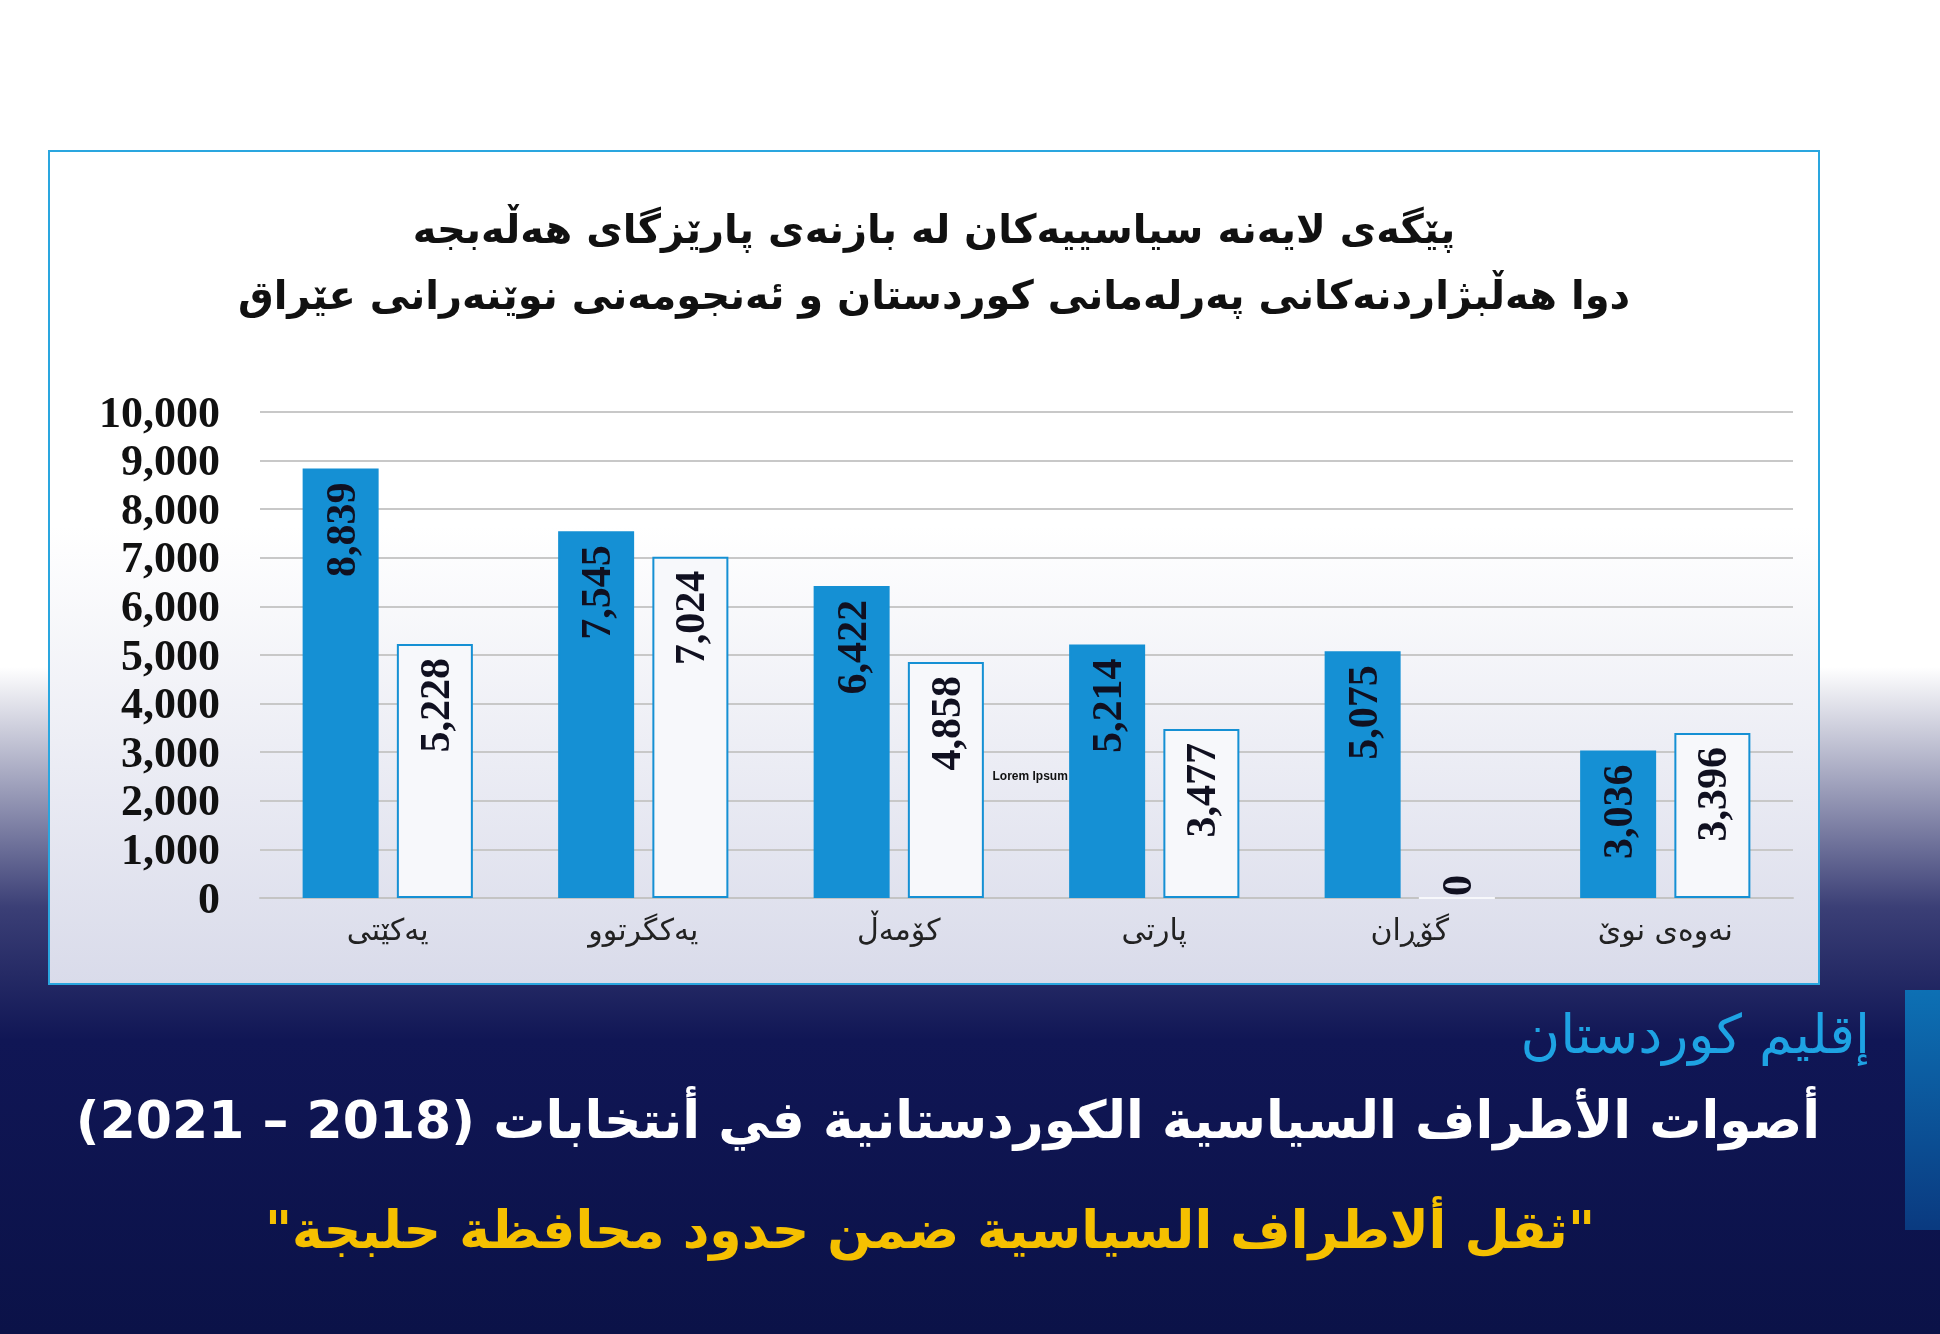 The image size is (1940, 1334). I want to click on data-label: 3,036, so click(1618, 811).